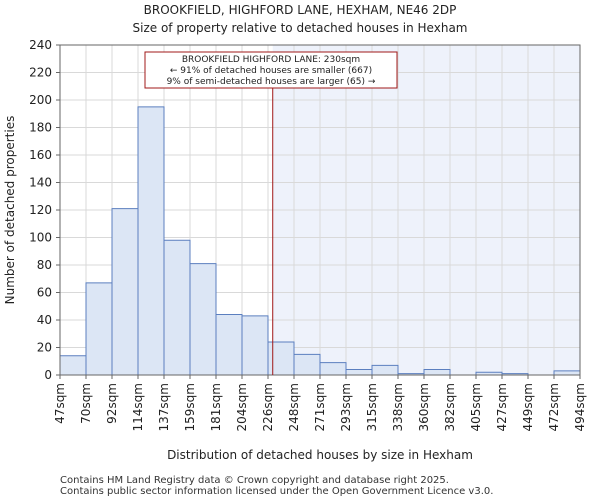  What do you see at coordinates (554, 407) in the screenshot?
I see `x-tick-label: 472sqm` at bounding box center [554, 407].